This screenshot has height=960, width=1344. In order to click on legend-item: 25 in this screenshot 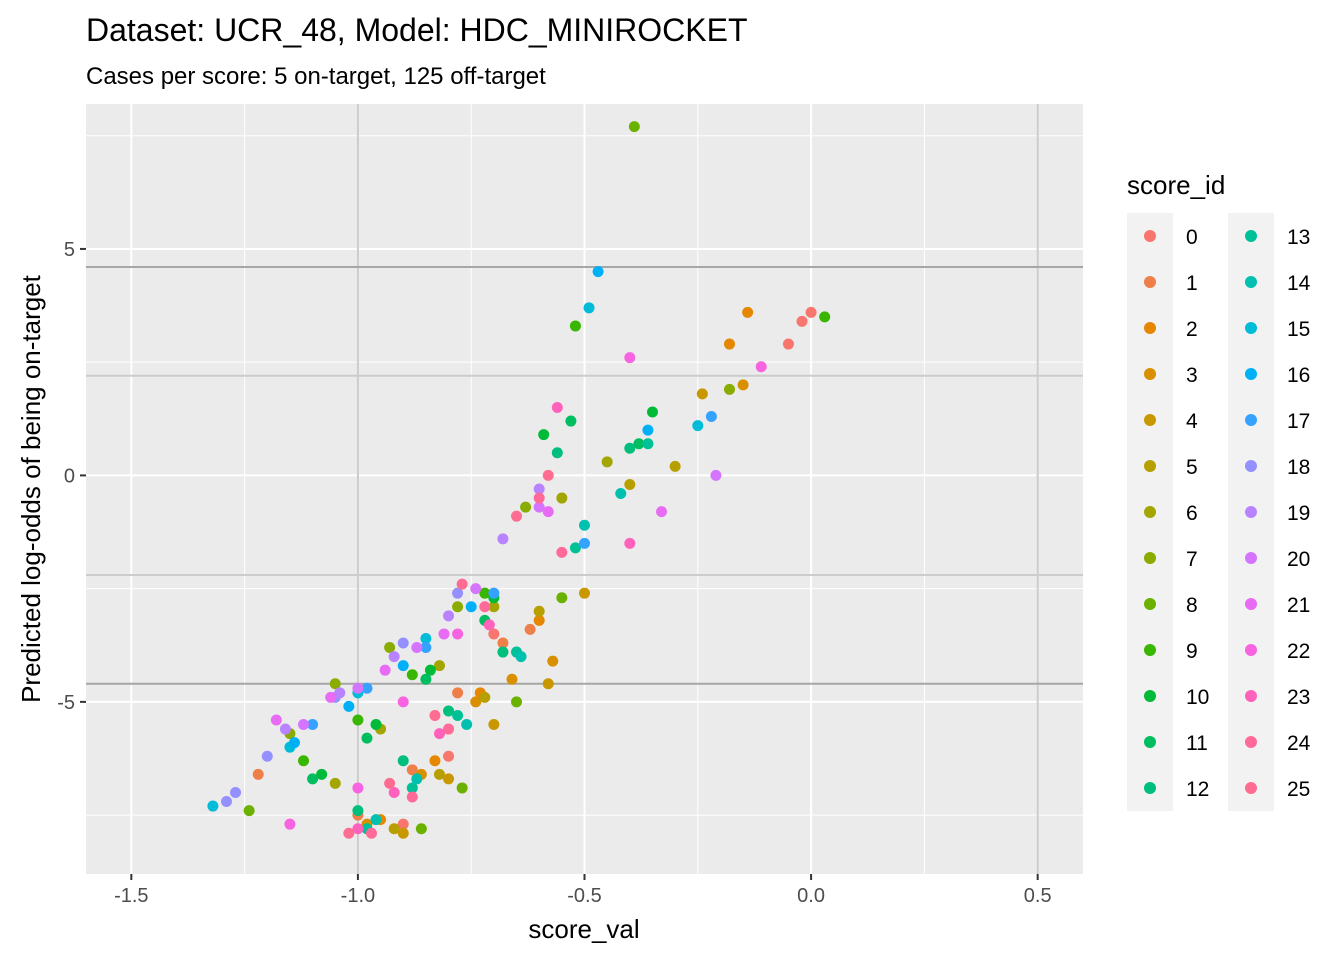, I will do `click(1277, 789)`.